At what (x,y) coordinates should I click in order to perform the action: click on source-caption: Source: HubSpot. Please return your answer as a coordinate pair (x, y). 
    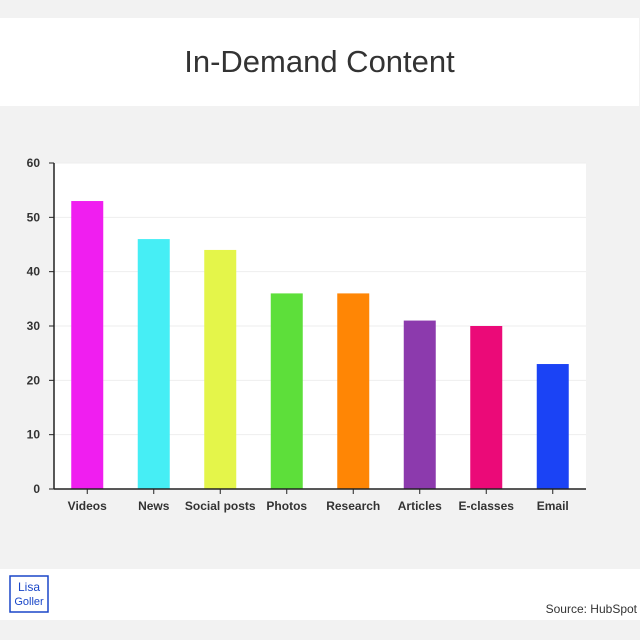
    Looking at the image, I should click on (591, 609).